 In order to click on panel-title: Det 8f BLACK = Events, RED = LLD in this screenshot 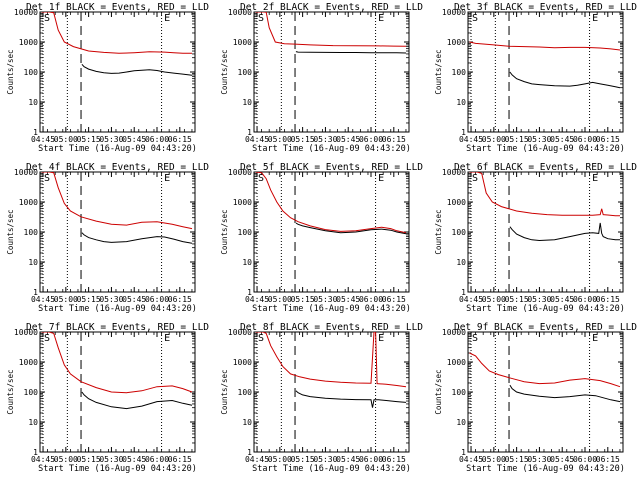, I will do `click(331, 327)`.